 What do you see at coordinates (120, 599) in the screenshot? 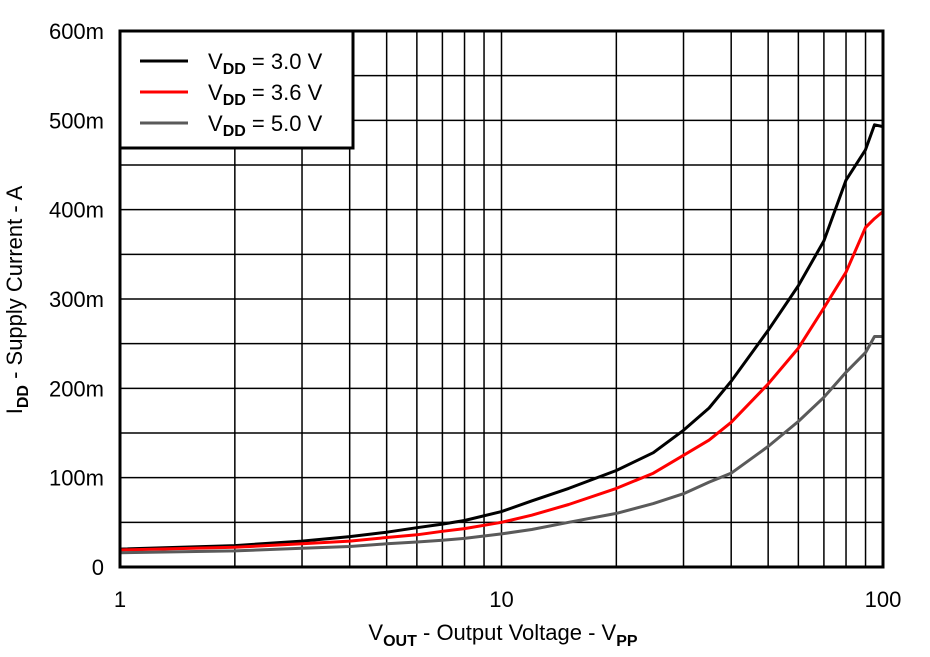
I see `x-tick-label: 1` at bounding box center [120, 599].